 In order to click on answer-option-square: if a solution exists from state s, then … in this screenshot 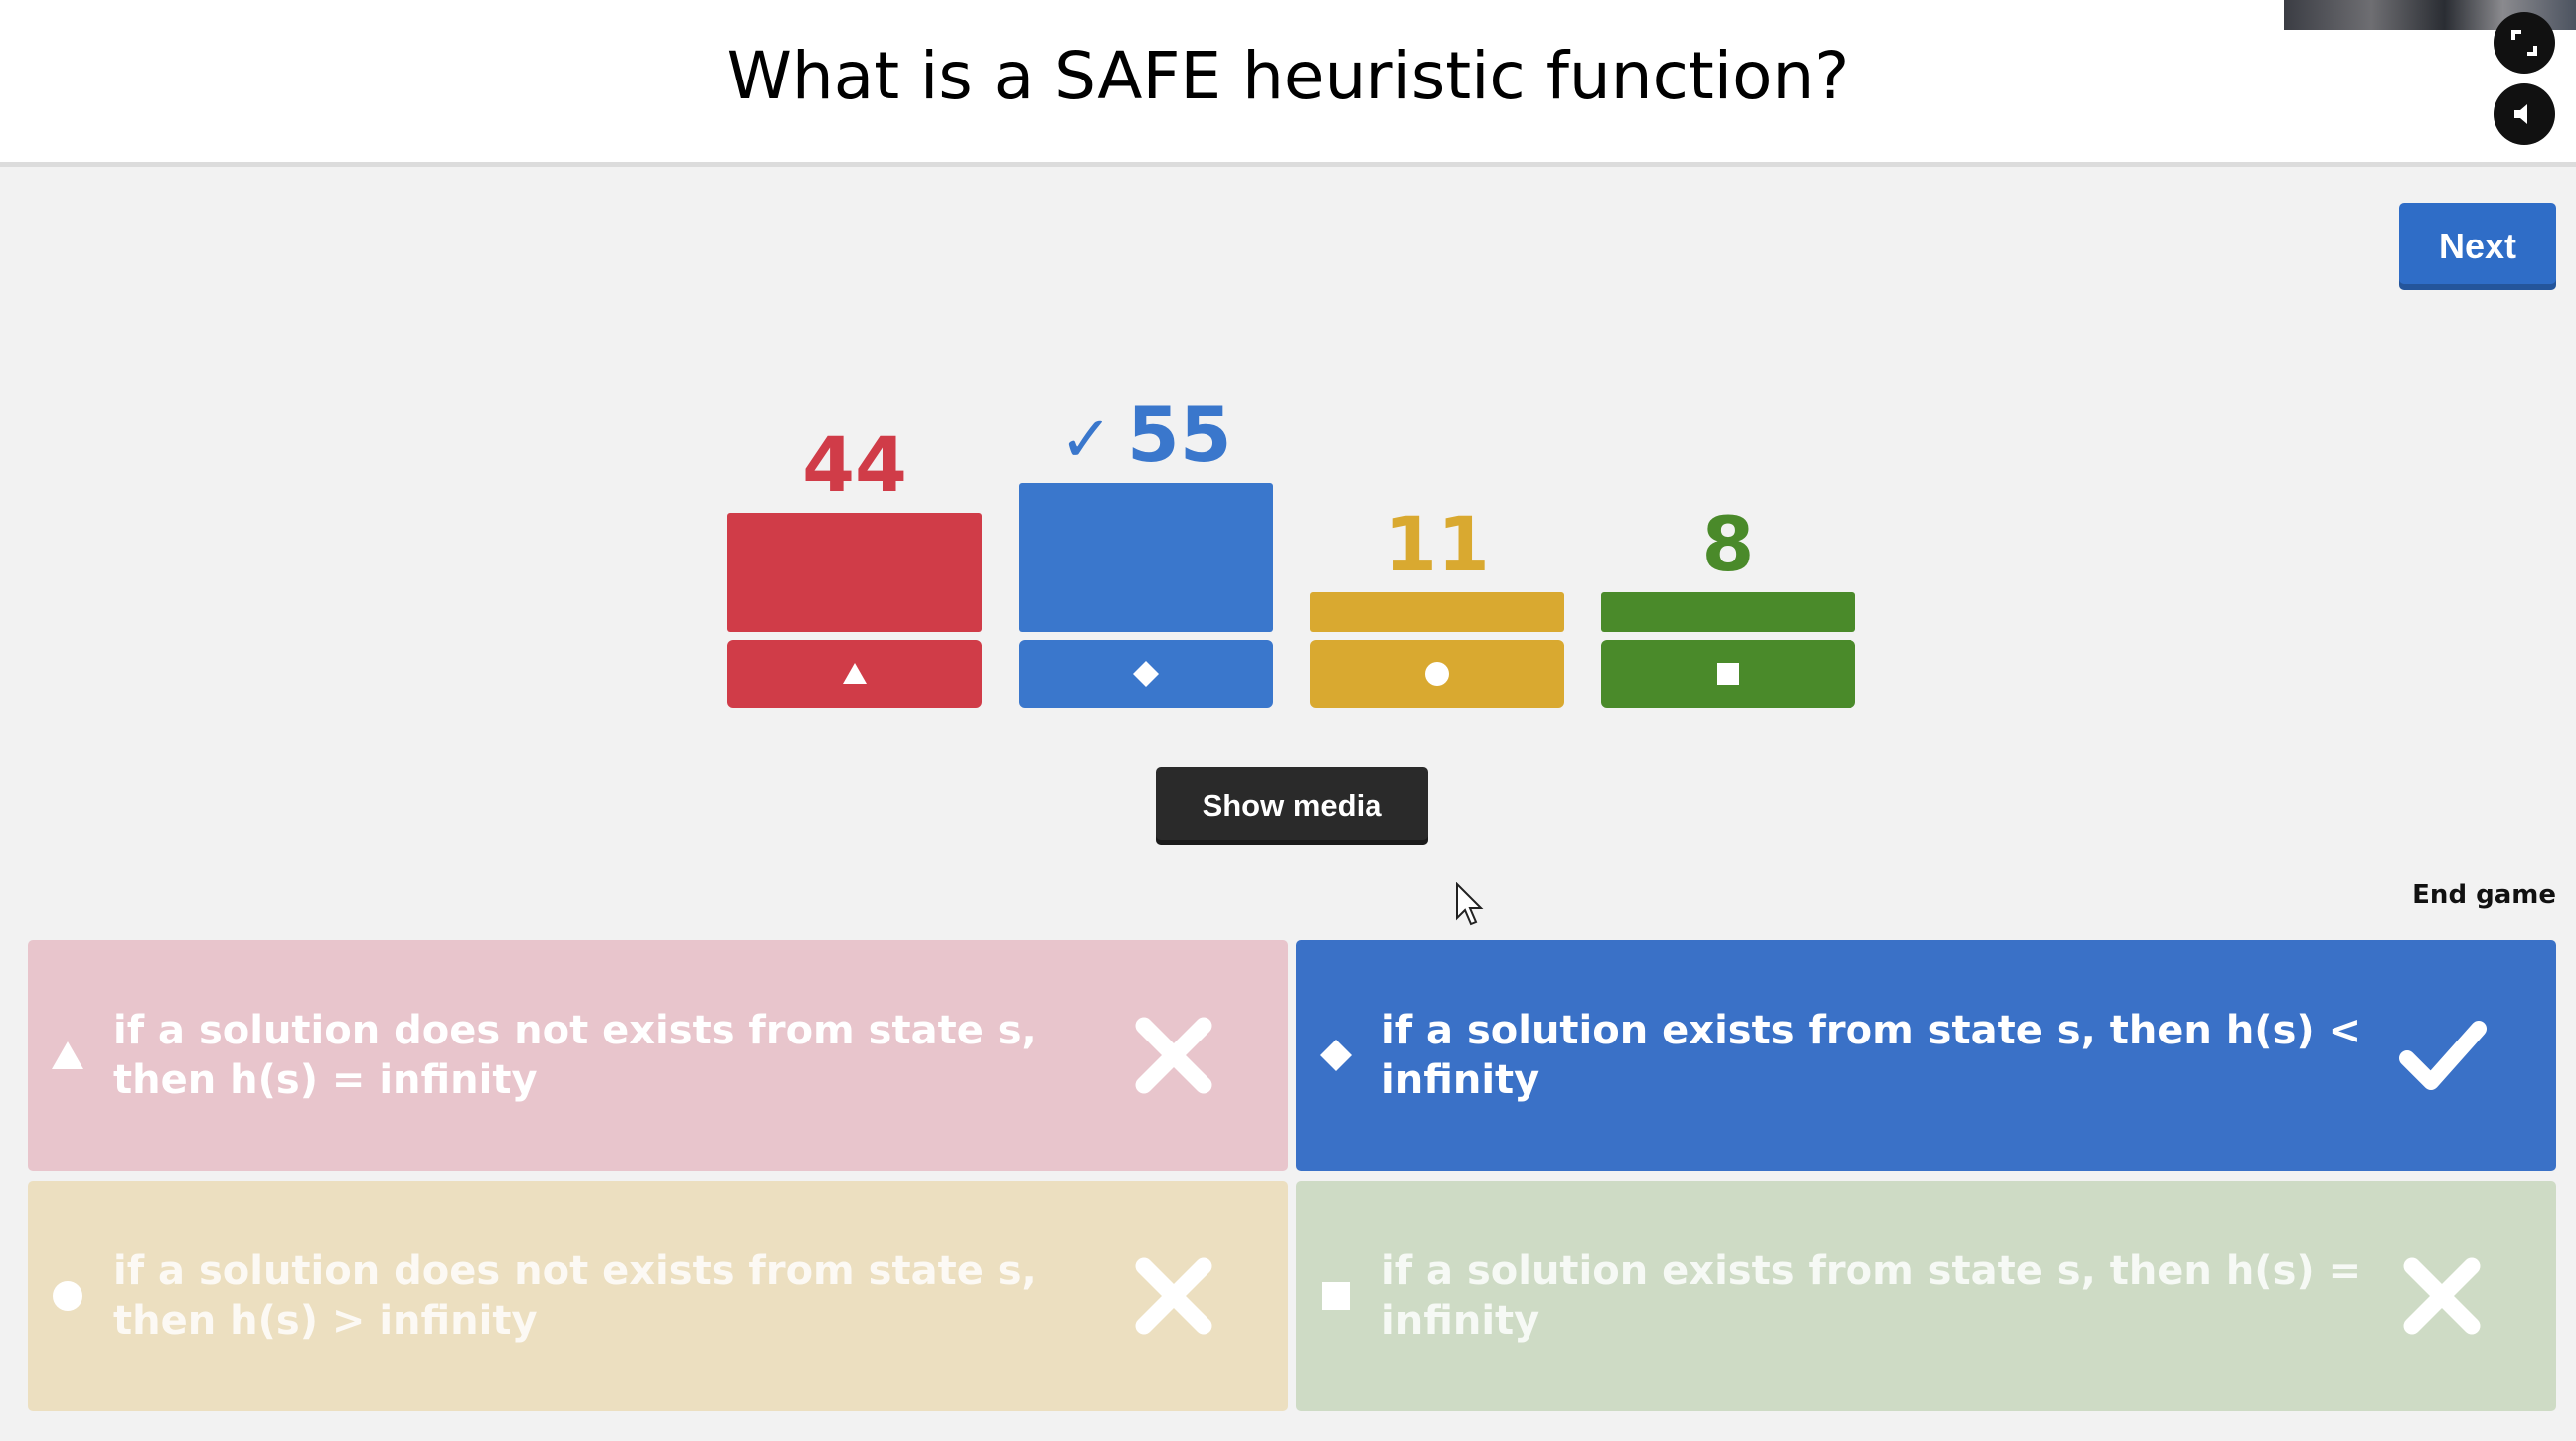, I will do `click(1926, 1296)`.